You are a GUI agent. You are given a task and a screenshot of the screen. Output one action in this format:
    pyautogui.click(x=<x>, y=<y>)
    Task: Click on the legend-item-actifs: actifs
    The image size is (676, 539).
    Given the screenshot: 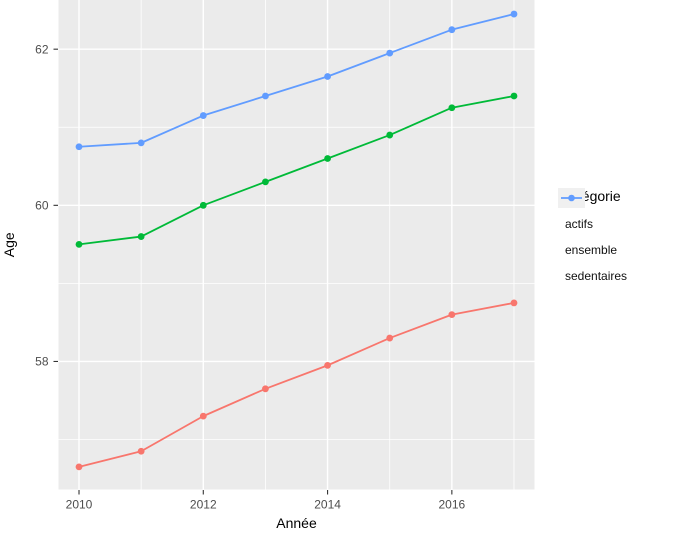 What is the action you would take?
    pyautogui.click(x=592, y=211)
    